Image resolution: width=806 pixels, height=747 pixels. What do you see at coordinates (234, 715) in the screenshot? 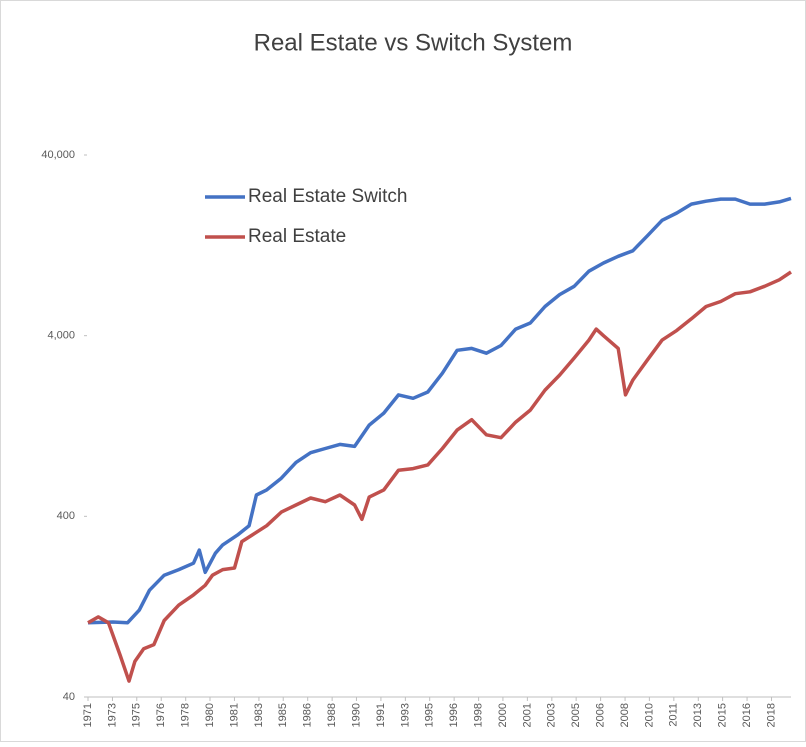
I see `x-tick-label: 1981` at bounding box center [234, 715].